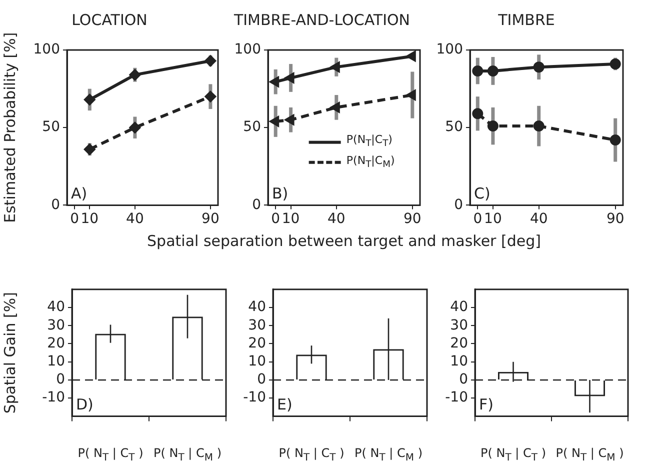 Image resolution: width=652 pixels, height=468 pixels. I want to click on annotation: E), so click(284, 405).